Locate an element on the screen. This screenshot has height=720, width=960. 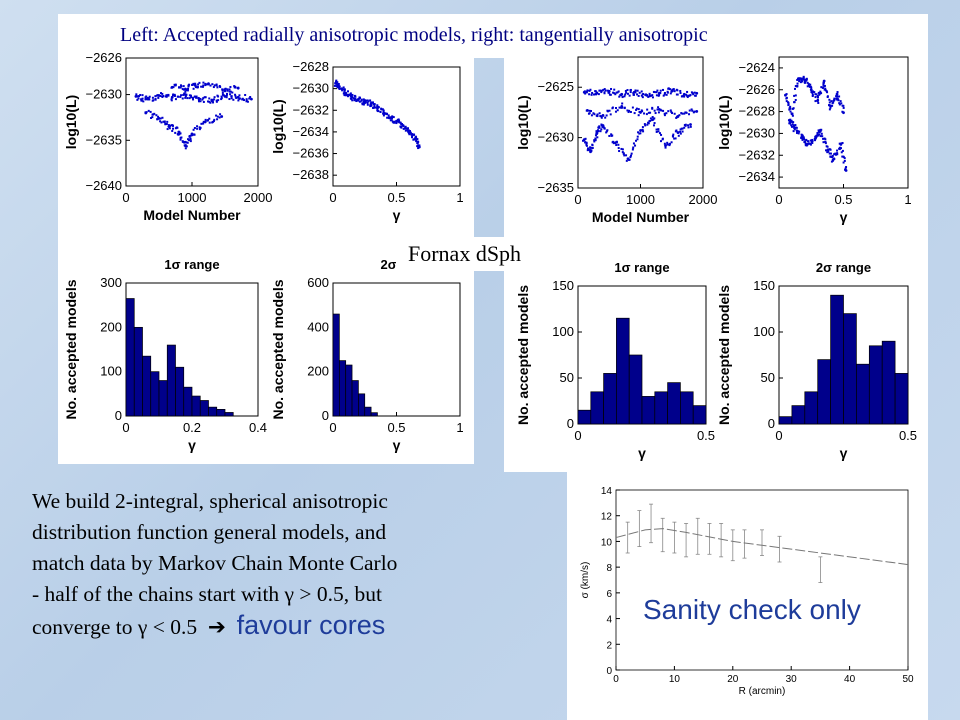
radial-hist-2s-ytick-label: 200 is located at coordinates (318, 371).